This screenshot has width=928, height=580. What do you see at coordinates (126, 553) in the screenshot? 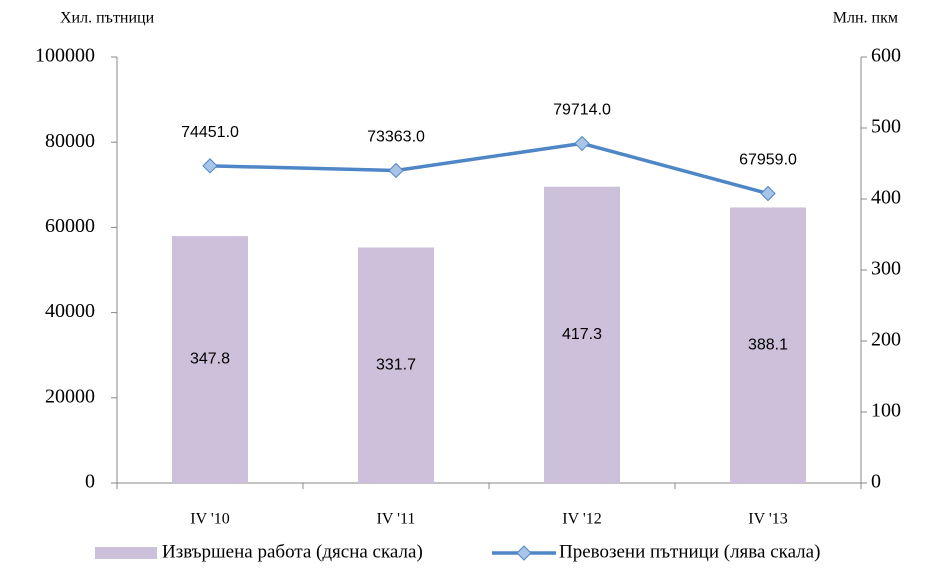
I see `legend-swatch` at bounding box center [126, 553].